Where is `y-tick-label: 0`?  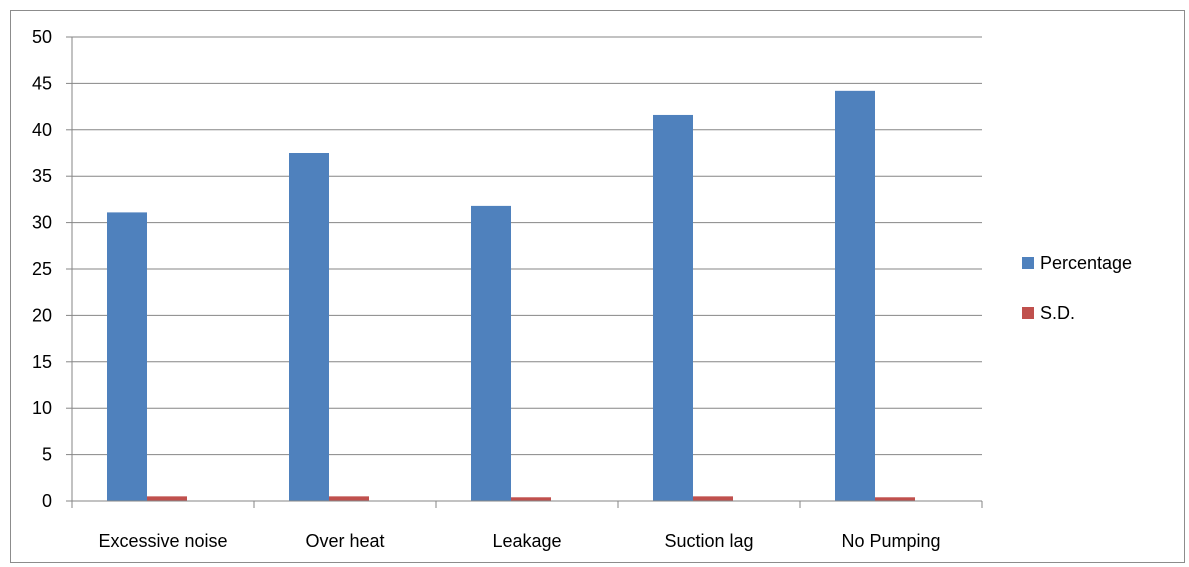 y-tick-label: 0 is located at coordinates (47, 501).